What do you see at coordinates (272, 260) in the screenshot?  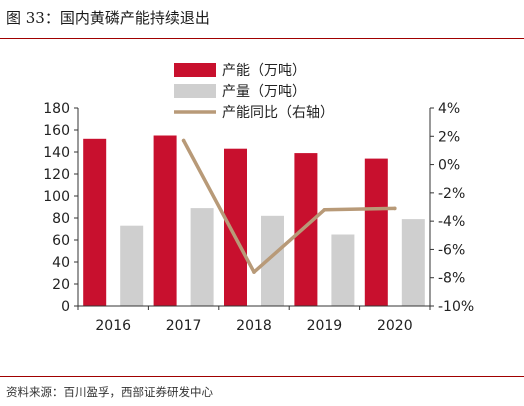 I see `output-bar-2018` at bounding box center [272, 260].